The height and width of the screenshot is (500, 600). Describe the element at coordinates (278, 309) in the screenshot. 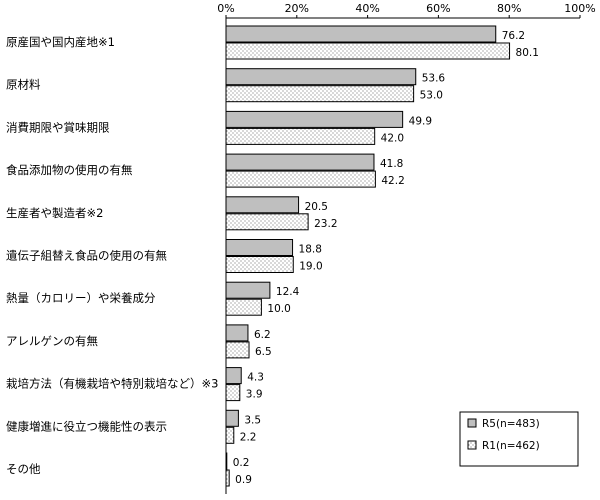

I see `data-label: 10.0` at that location.